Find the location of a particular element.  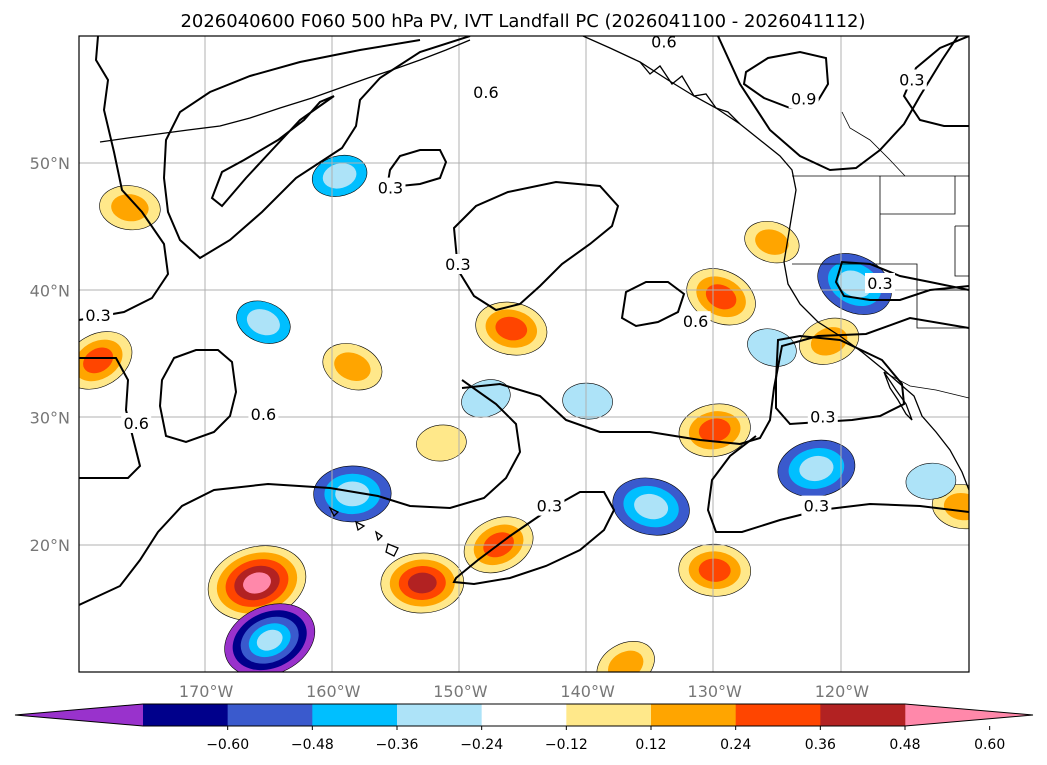

colorbar-tick-label: 0.12 is located at coordinates (650, 745).